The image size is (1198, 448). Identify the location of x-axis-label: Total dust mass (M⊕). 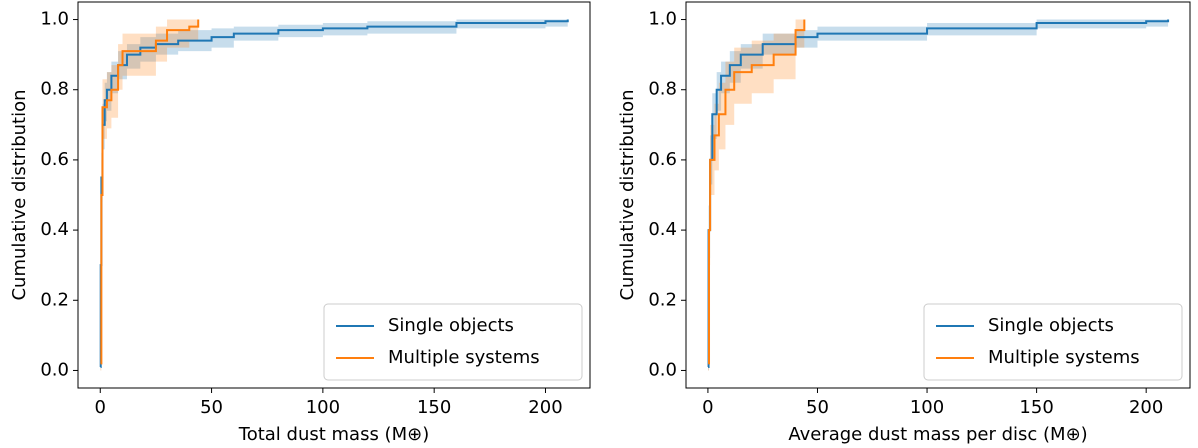
(333, 434).